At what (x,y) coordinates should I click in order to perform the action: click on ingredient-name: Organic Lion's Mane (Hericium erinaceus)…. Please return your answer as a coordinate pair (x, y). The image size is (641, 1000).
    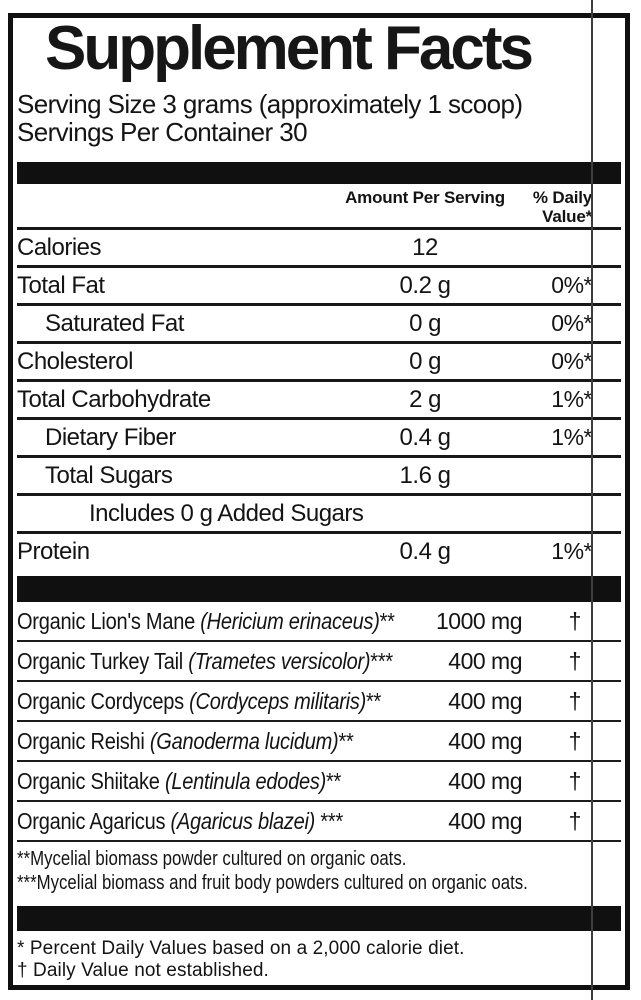
    Looking at the image, I should click on (206, 621).